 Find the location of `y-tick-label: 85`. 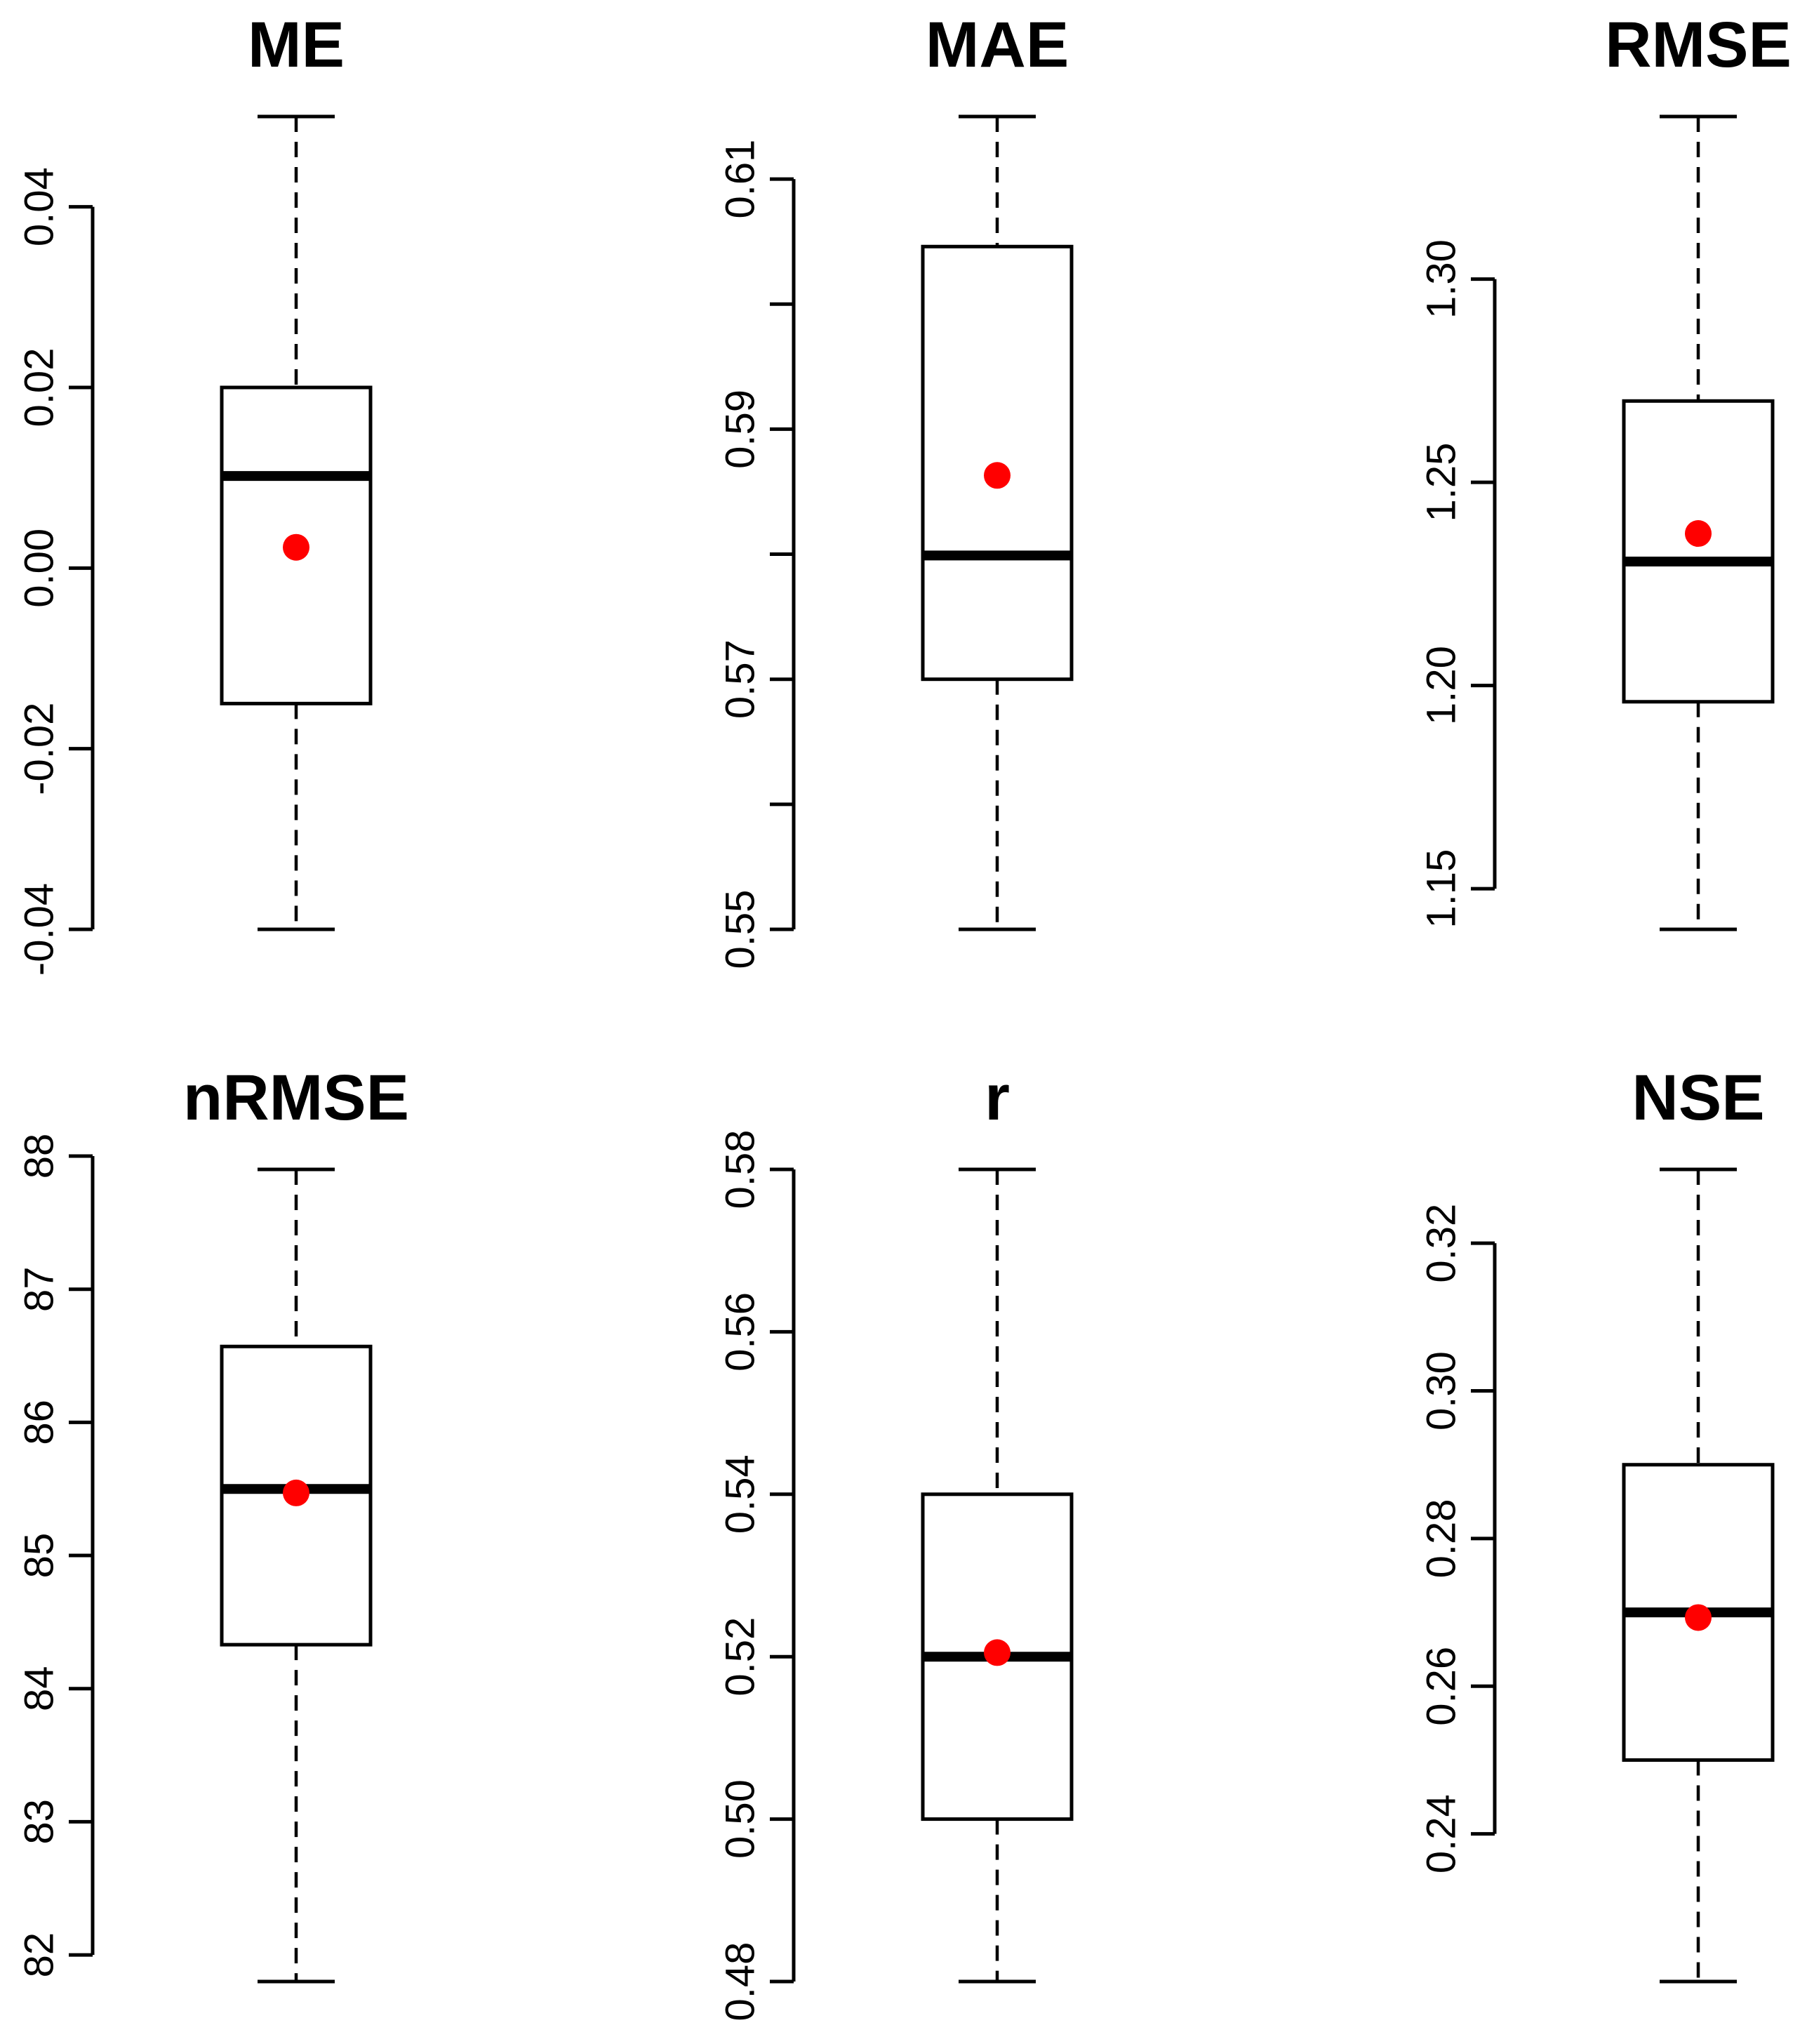

y-tick-label: 85 is located at coordinates (39, 1556).